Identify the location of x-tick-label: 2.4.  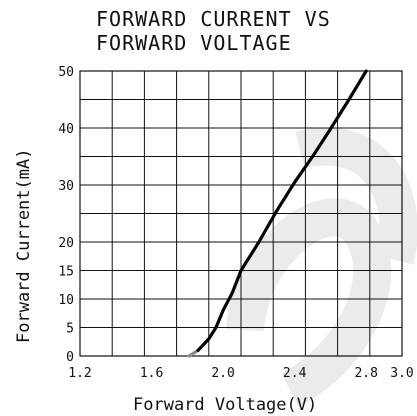
(295, 373).